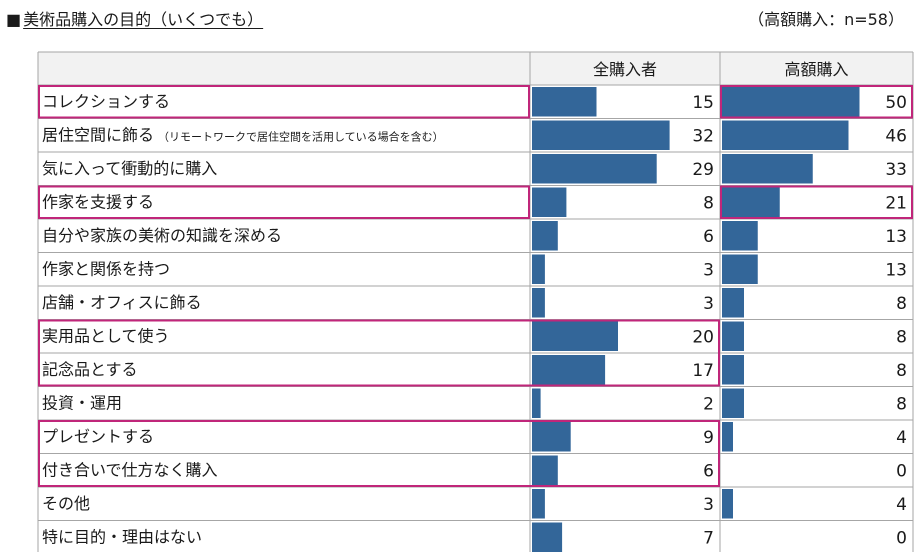 The height and width of the screenshot is (552, 914). I want to click on row-label-text: 付き合いで仕方なく購入, so click(130, 470).